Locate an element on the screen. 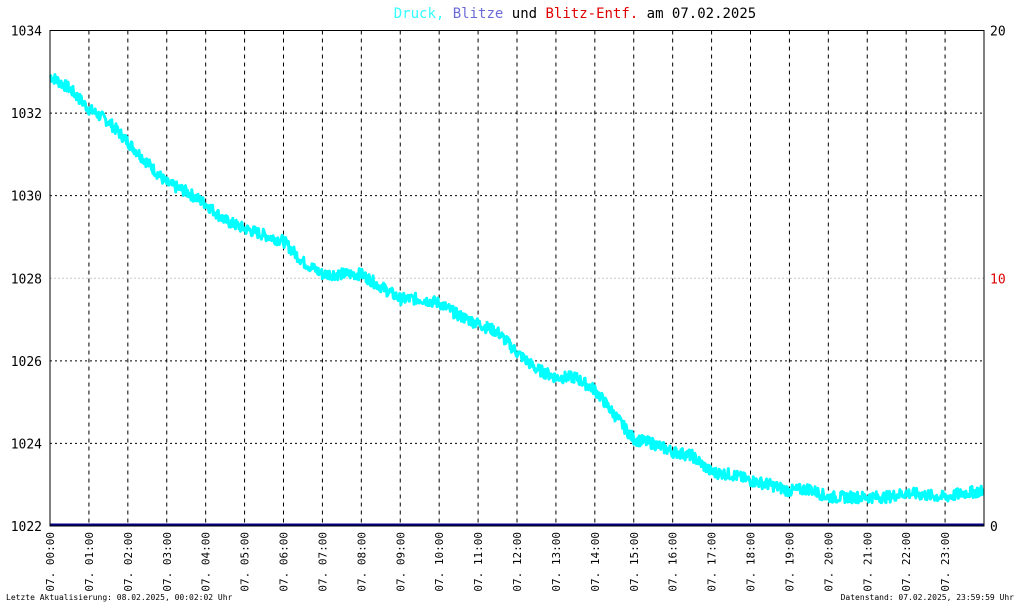 Image resolution: width=1020 pixels, height=606 pixels. x-tick-label: 07. 09:00 is located at coordinates (400, 562).